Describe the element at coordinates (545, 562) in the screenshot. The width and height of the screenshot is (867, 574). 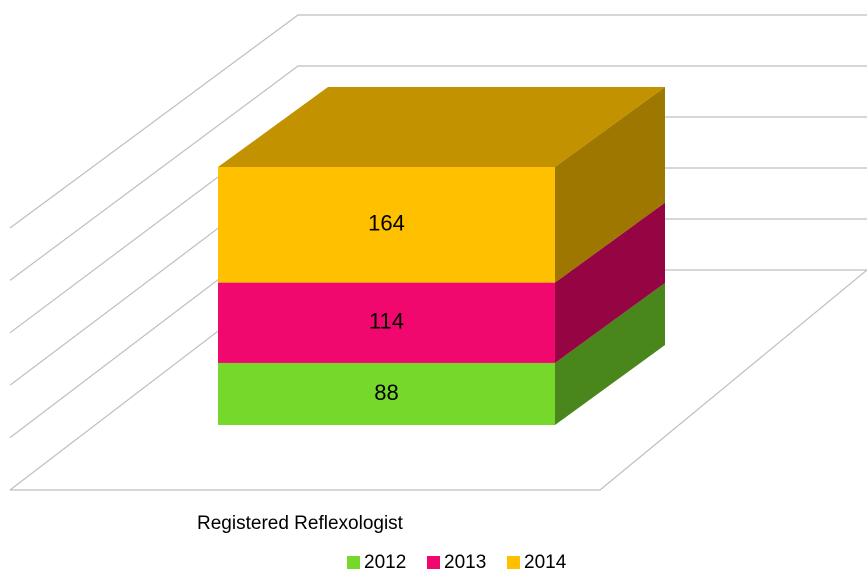
I see `legend-label: 2014` at that location.